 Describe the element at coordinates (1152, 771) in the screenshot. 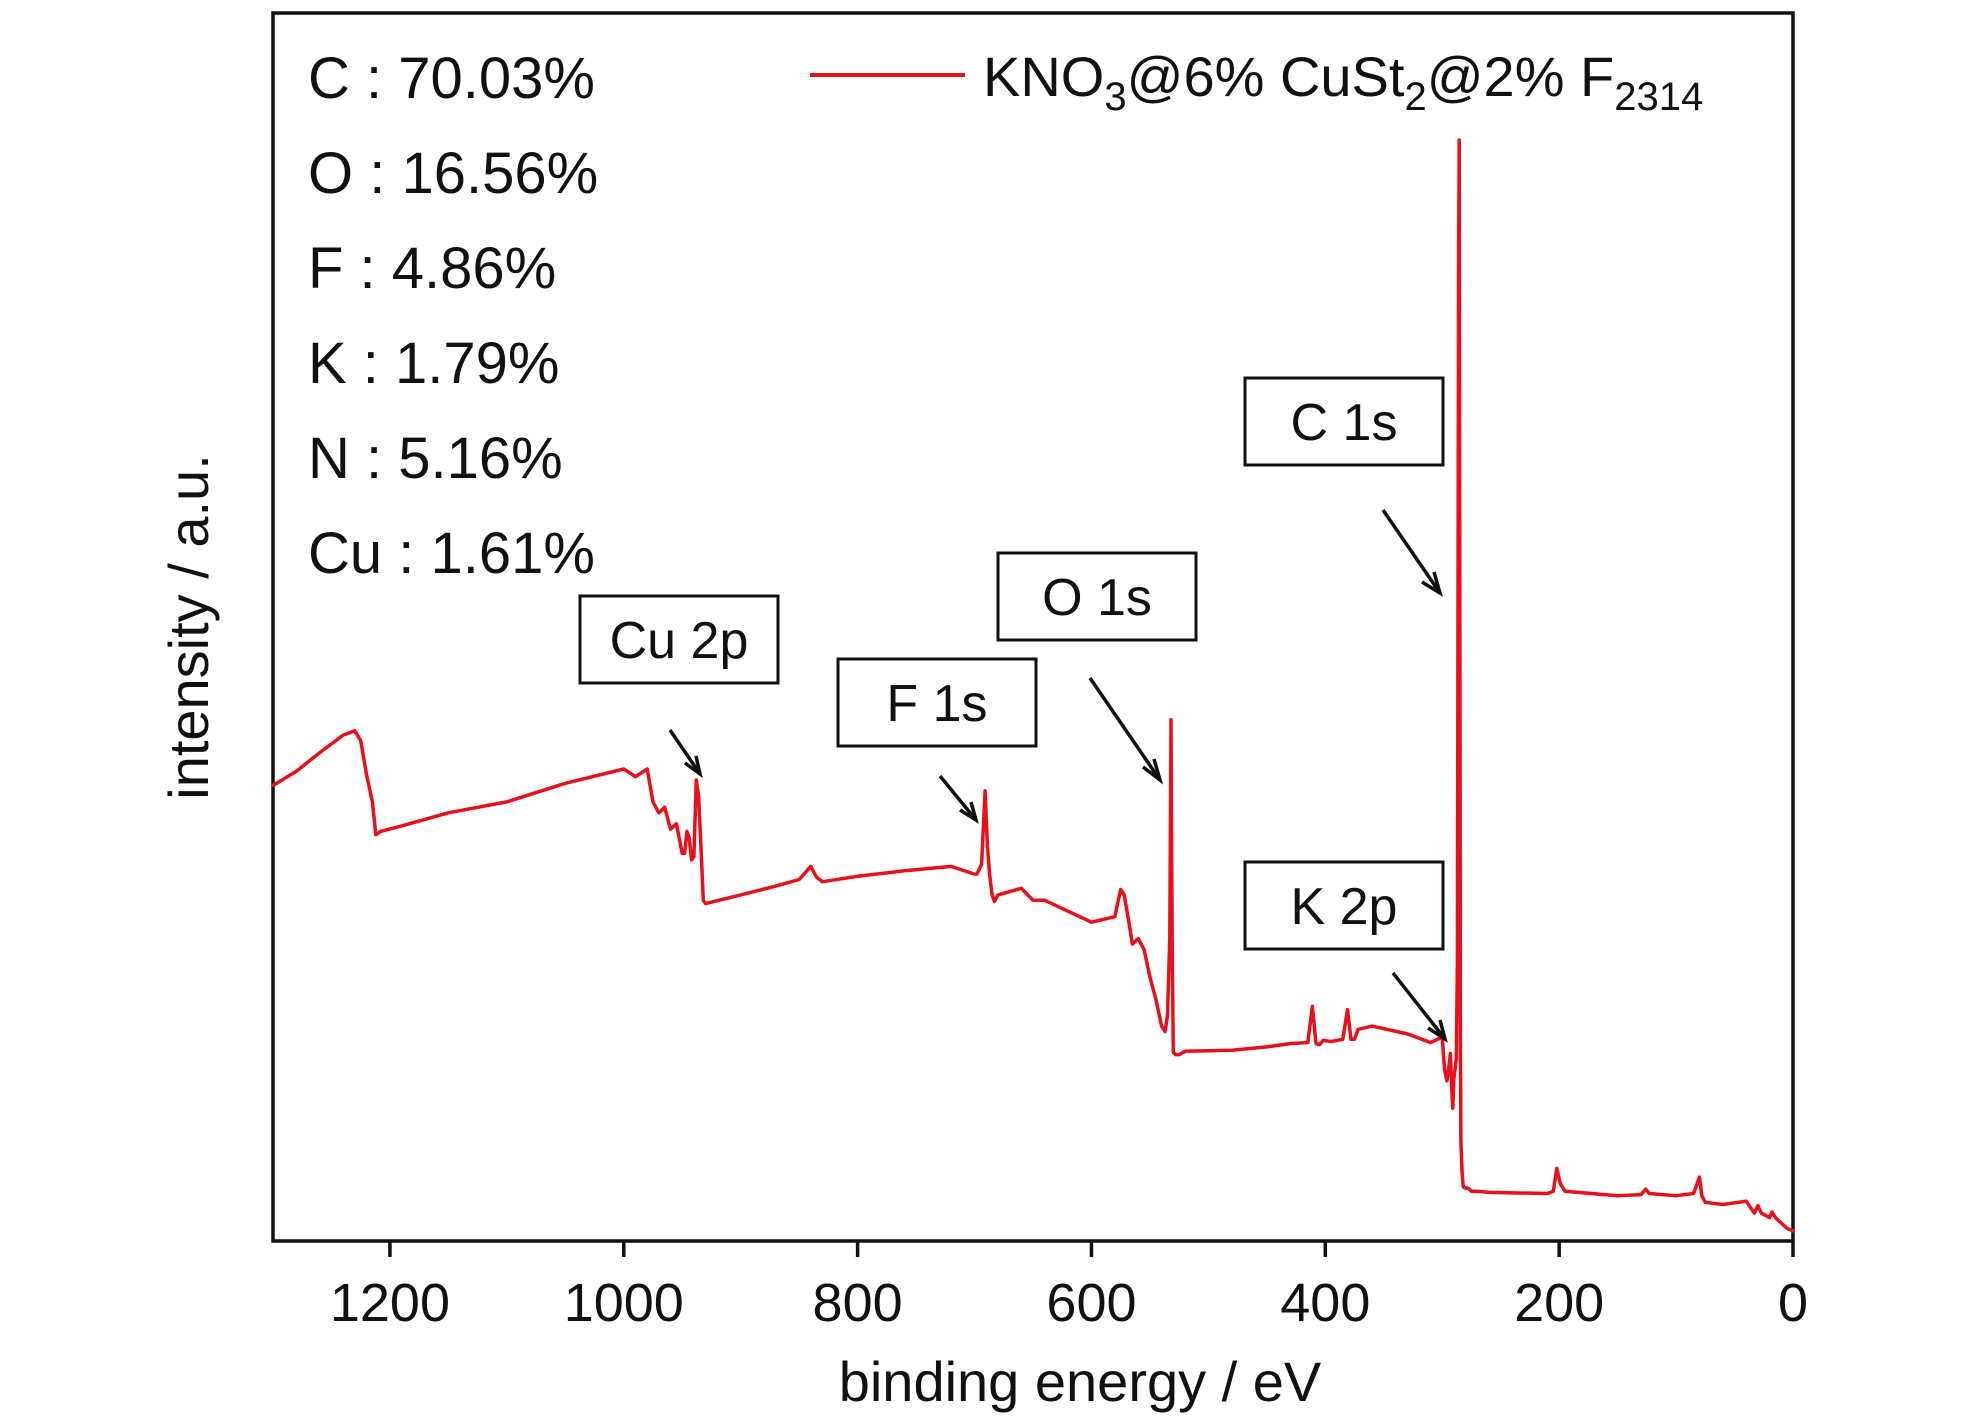

I see `arrow-o1s-head` at that location.